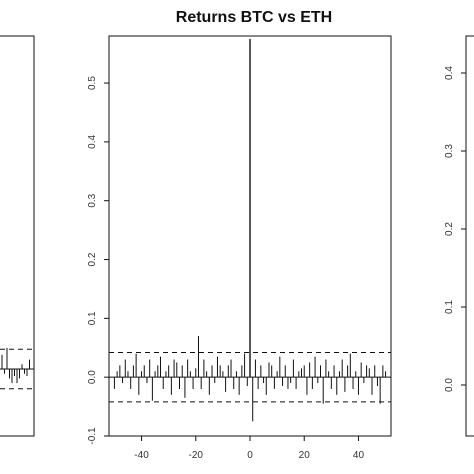 The height and width of the screenshot is (474, 474). Describe the element at coordinates (449, 229) in the screenshot. I see `right-y-tick-label: 0.2` at that location.